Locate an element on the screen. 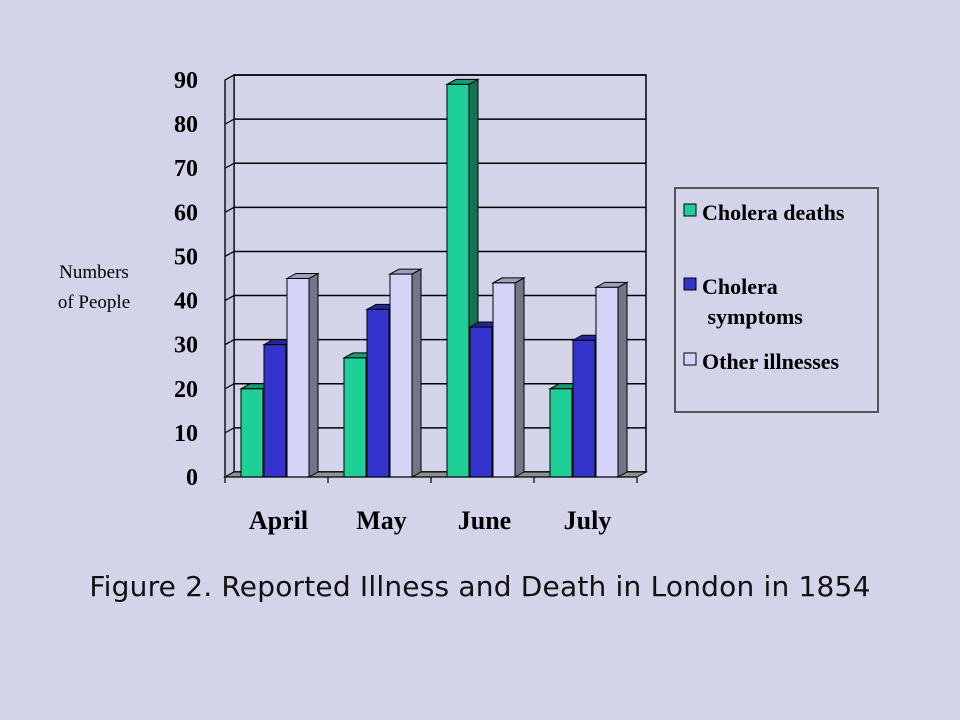  x-tick-label: May is located at coordinates (381, 520).